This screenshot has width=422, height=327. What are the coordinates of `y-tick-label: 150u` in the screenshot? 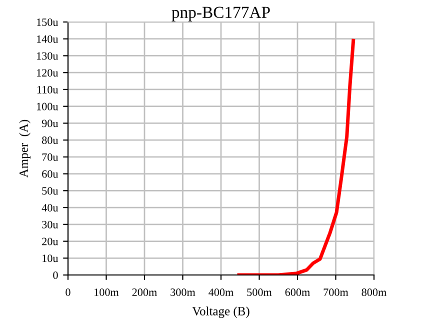 It's located at (47, 22).